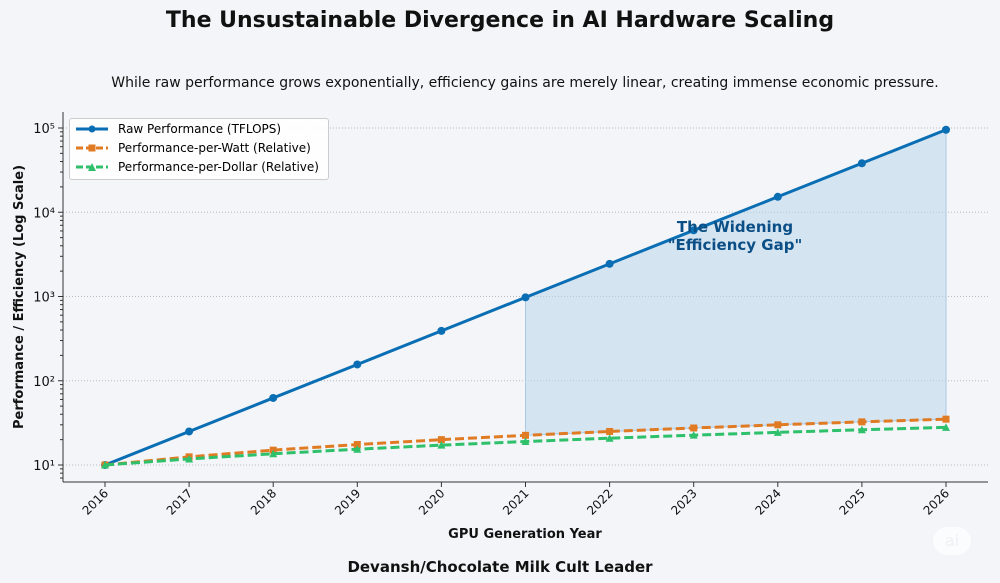  I want to click on legend-marker-watt, so click(92, 147).